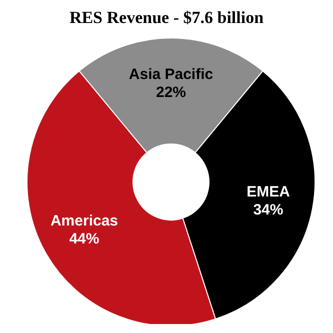  What do you see at coordinates (166, 18) in the screenshot?
I see `chart-title: RES Revenue - $7.6 billion` at bounding box center [166, 18].